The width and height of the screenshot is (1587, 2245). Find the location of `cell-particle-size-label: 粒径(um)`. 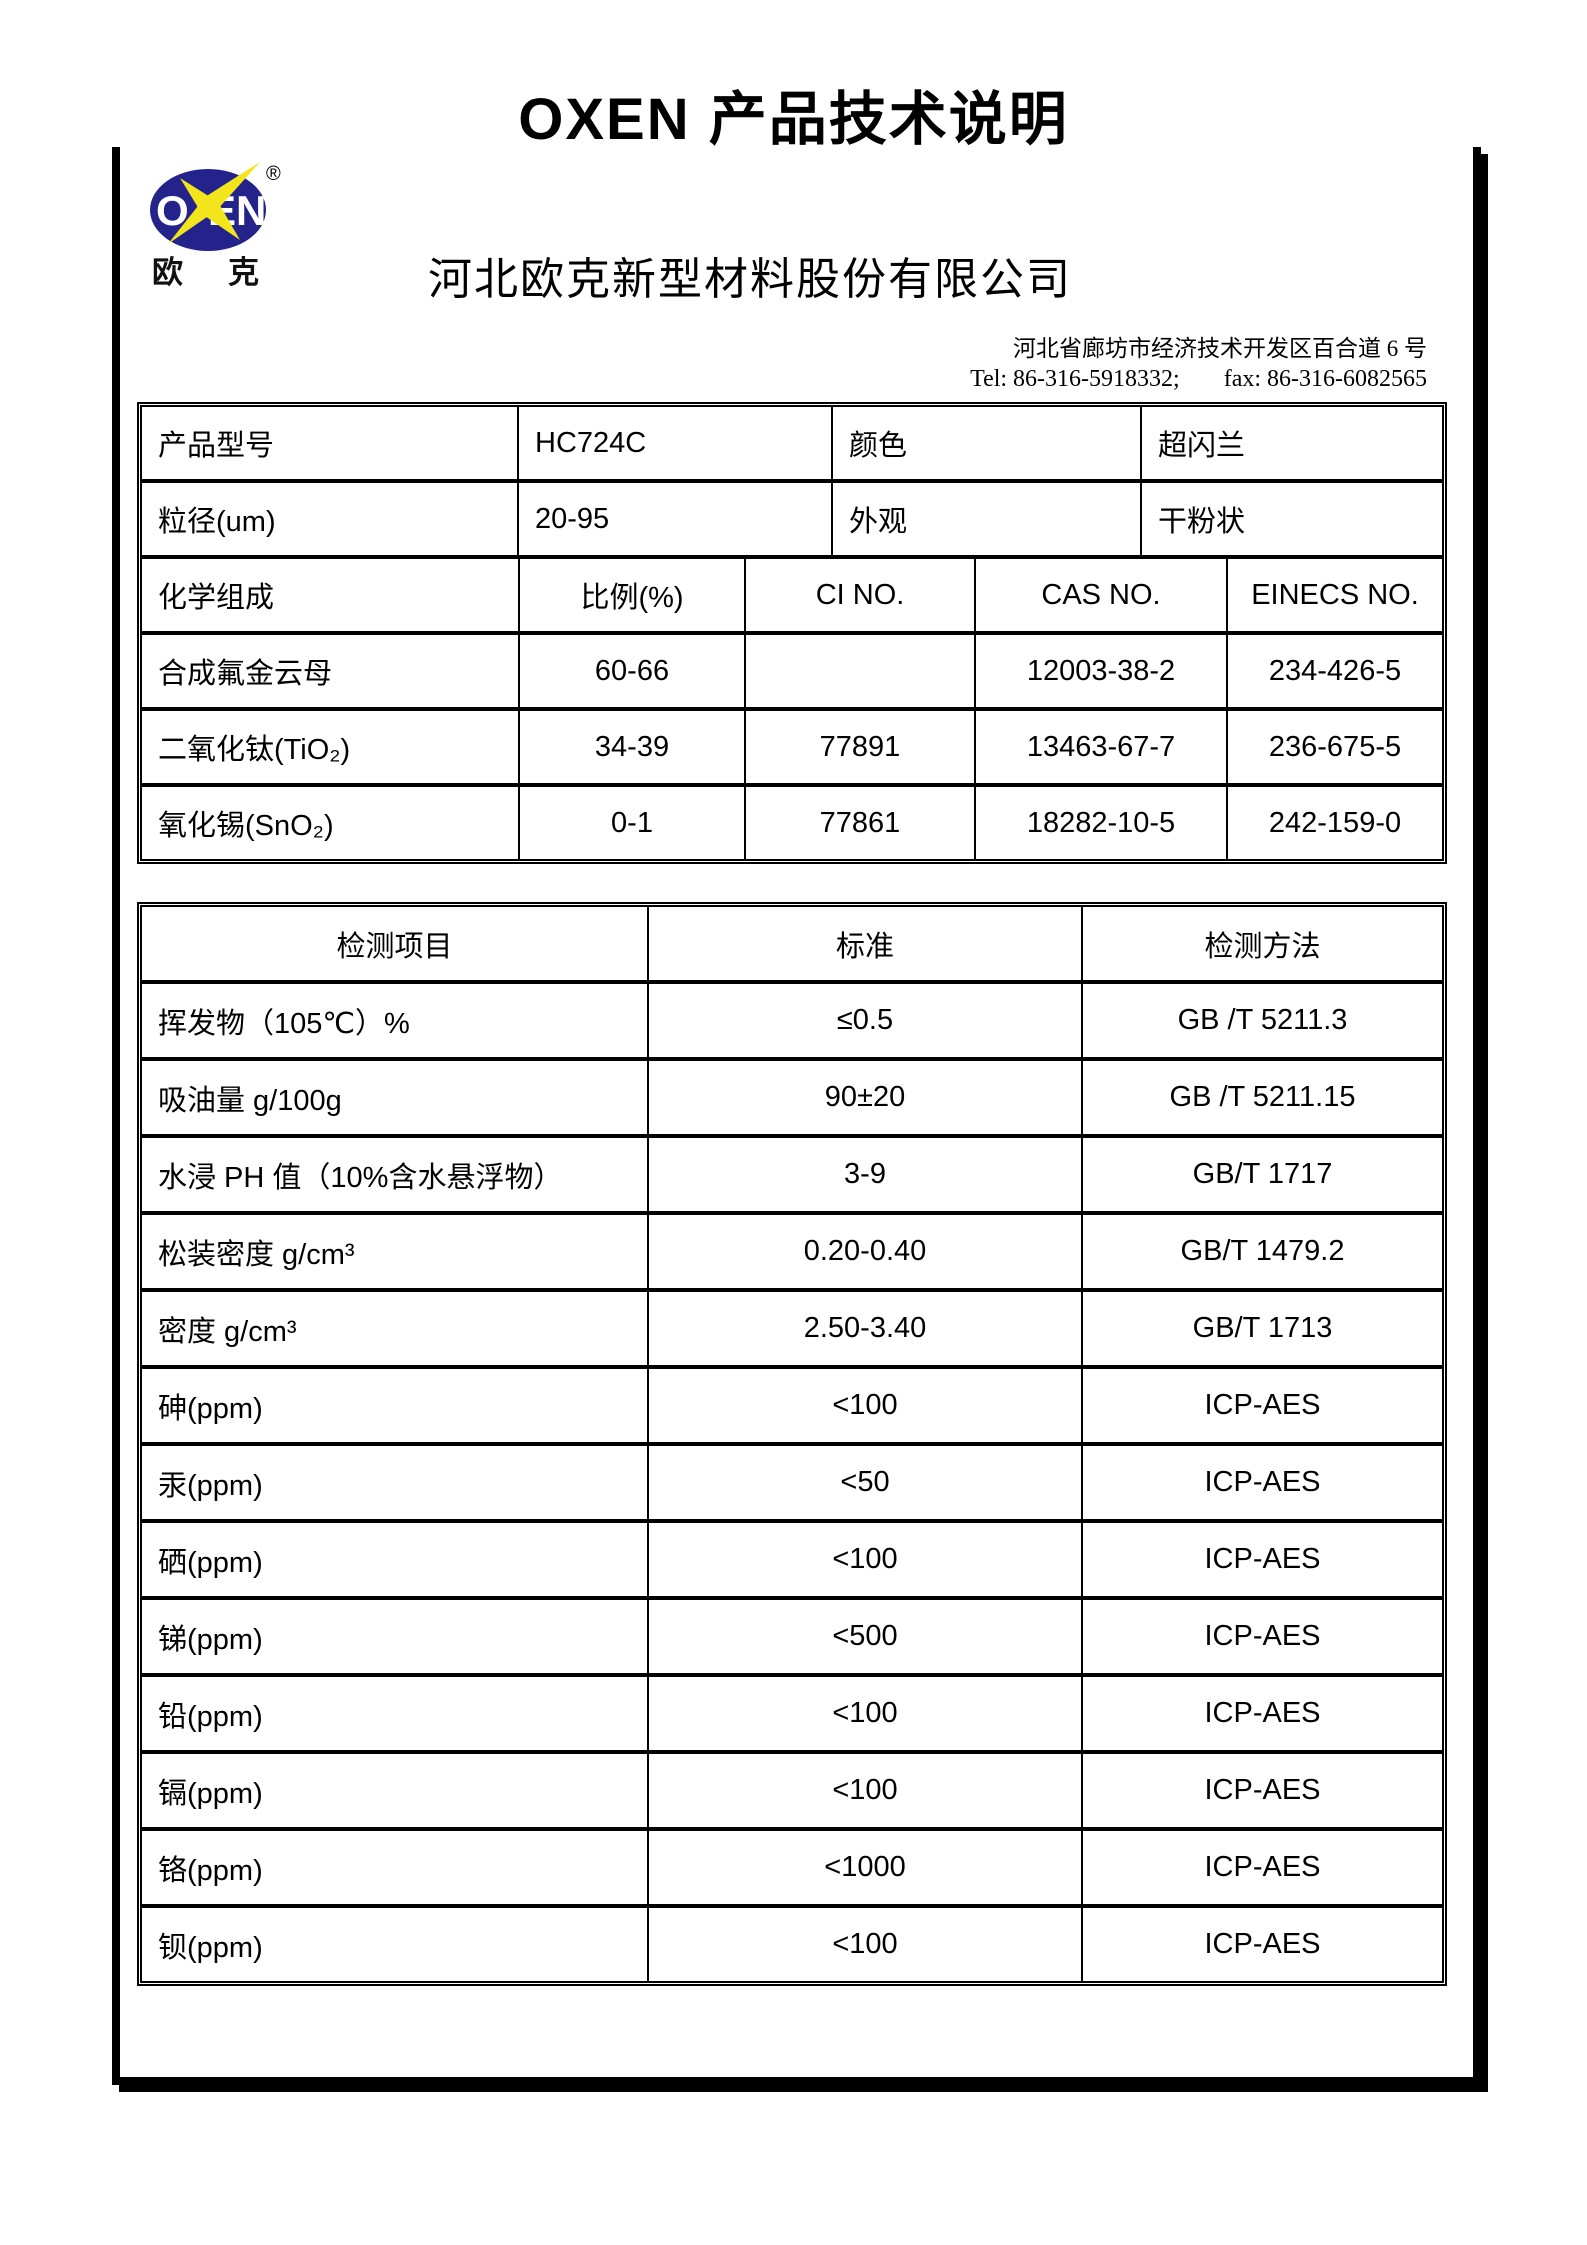

cell-particle-size-label: 粒径(um) is located at coordinates (217, 522).